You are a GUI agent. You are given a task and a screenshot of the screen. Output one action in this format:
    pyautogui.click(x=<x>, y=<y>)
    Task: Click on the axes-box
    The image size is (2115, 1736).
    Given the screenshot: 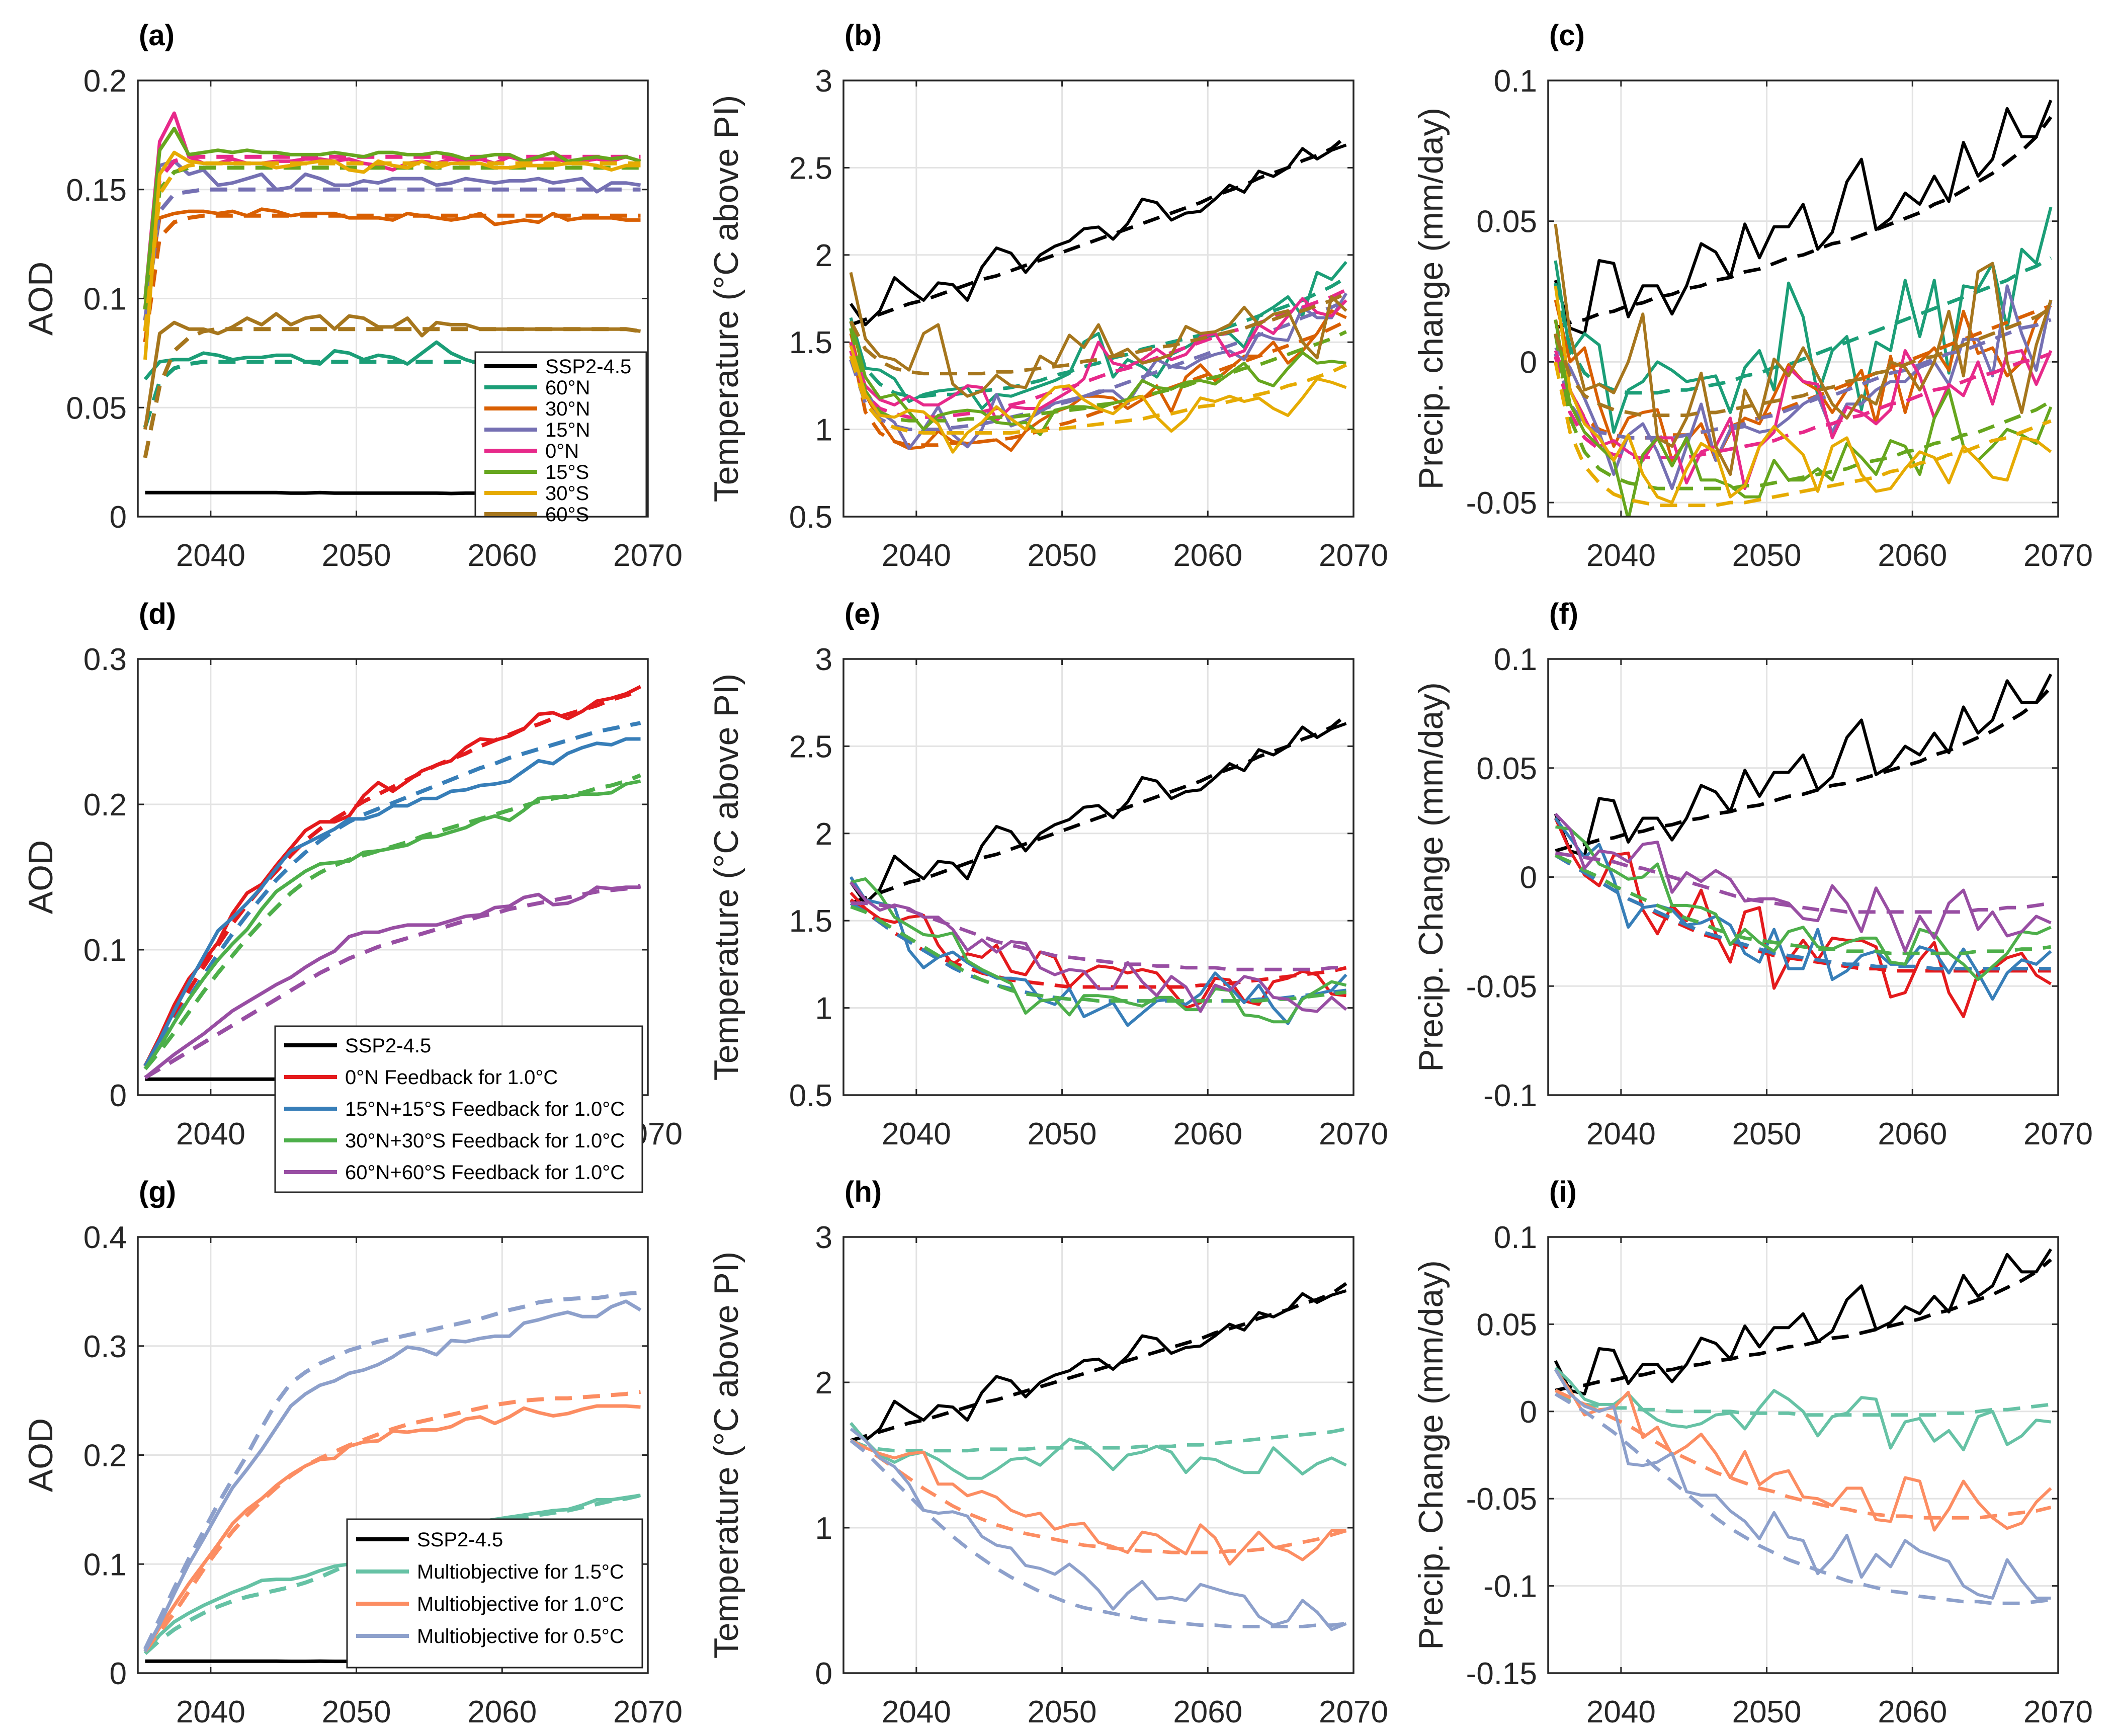 What is the action you would take?
    pyautogui.click(x=1803, y=1455)
    